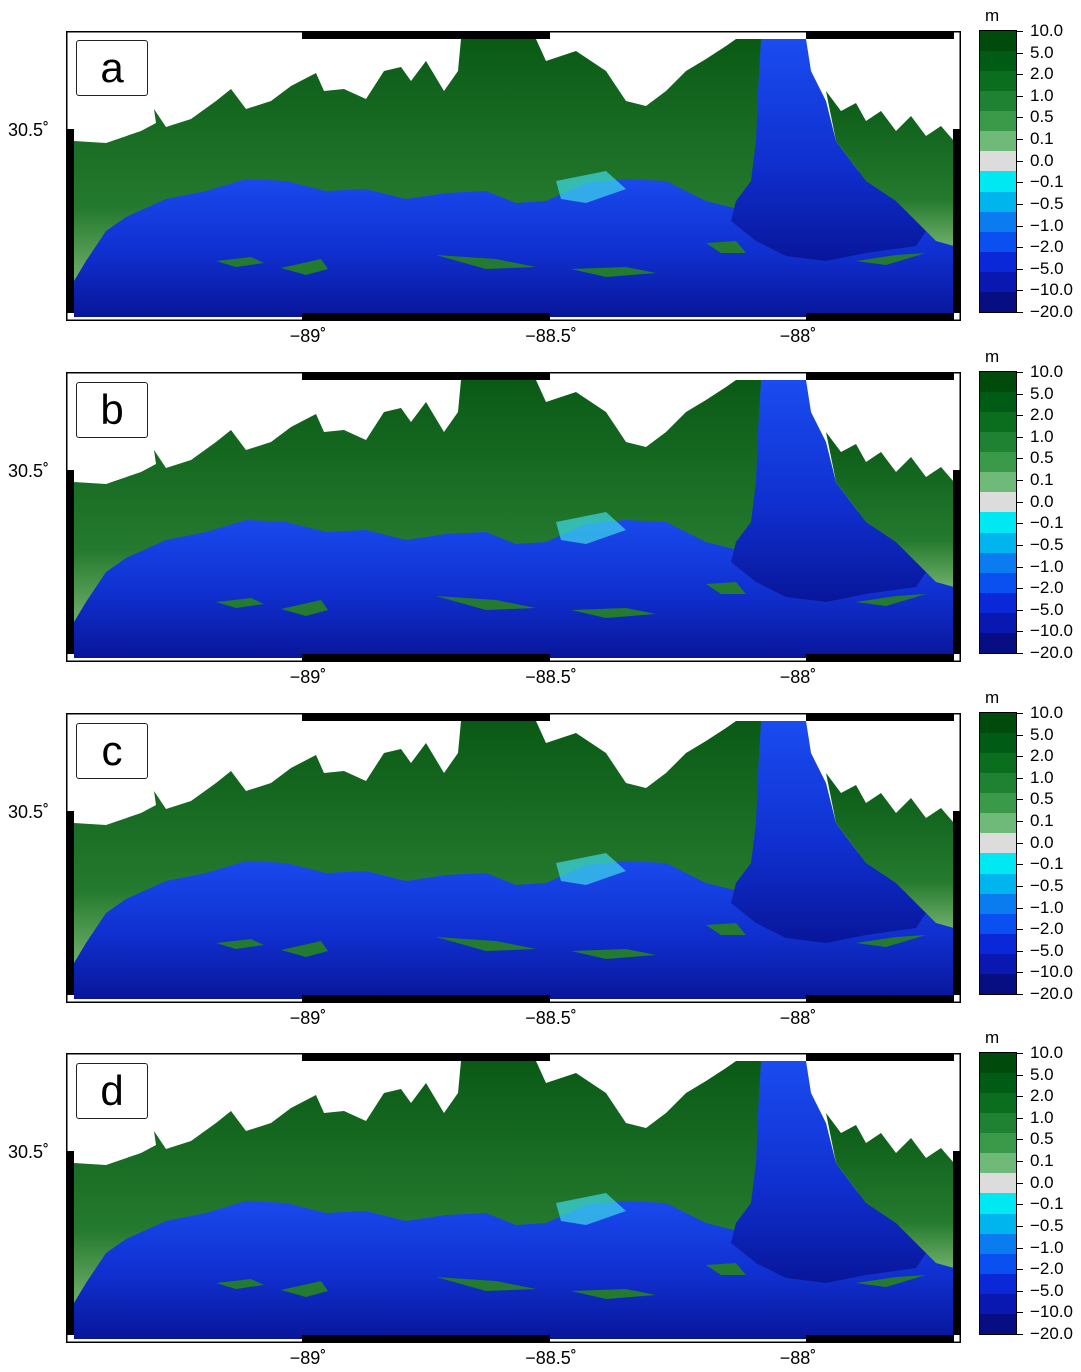  Describe the element at coordinates (890, 168) in the screenshot. I see `east-land` at that location.